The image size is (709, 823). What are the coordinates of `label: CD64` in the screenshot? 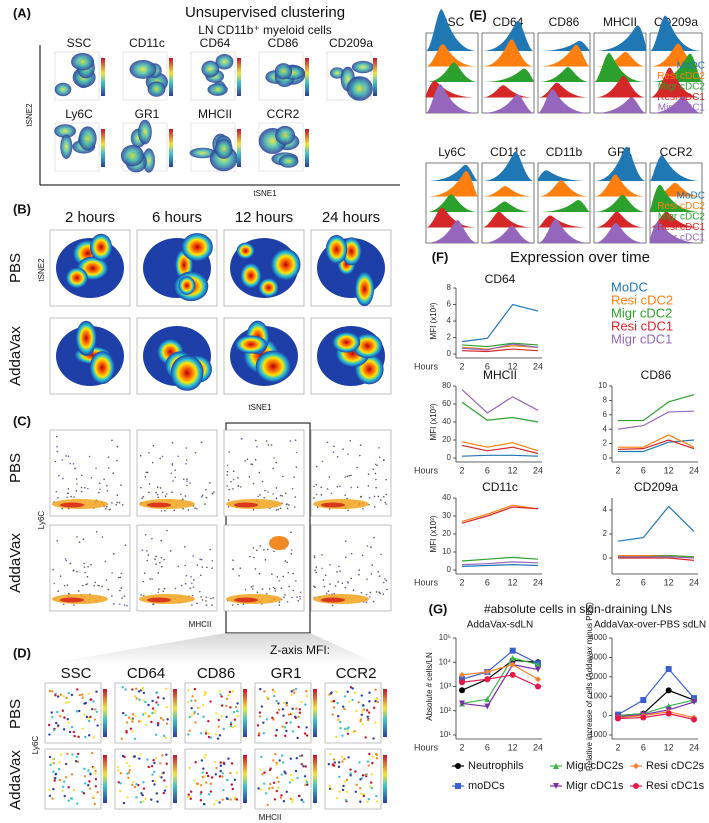 It's located at (215, 43).